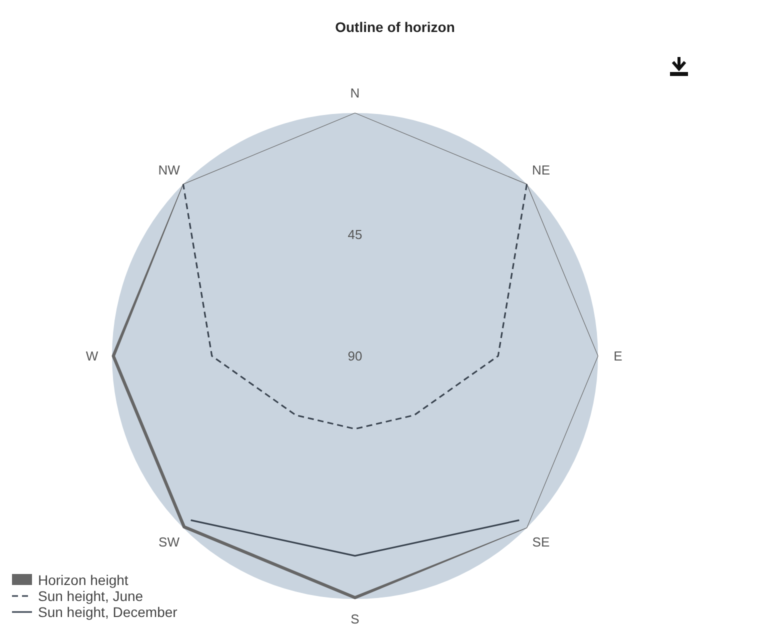 Image resolution: width=762 pixels, height=635 pixels. Describe the element at coordinates (355, 619) in the screenshot. I see `spoke-label: S` at that location.